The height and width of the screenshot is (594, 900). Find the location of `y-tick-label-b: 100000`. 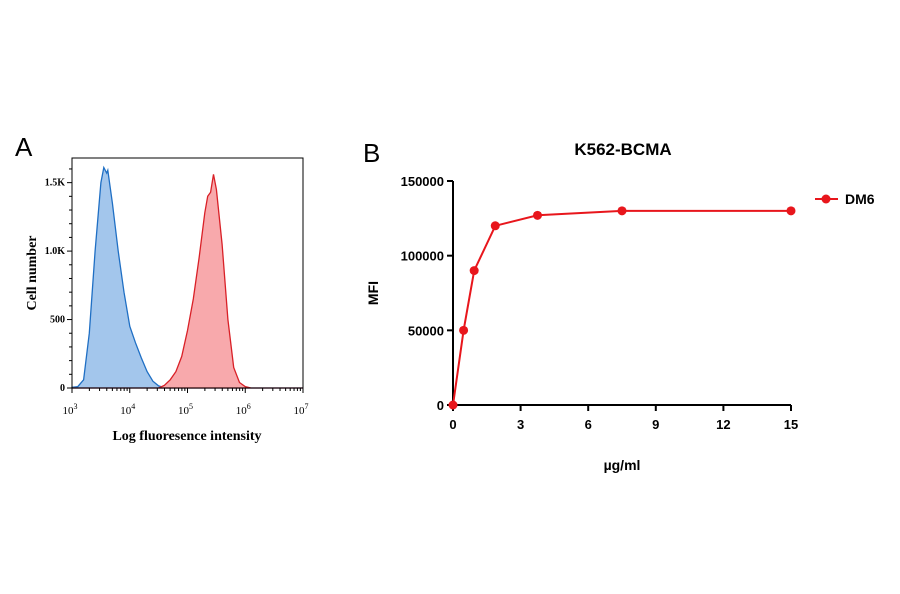

y-tick-label-b: 100000 is located at coordinates (422, 256).